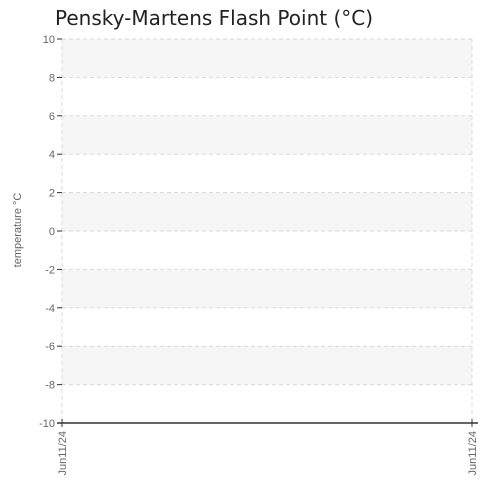 This screenshot has width=488, height=486. Describe the element at coordinates (52, 155) in the screenshot. I see `y-tick-label: 4` at that location.